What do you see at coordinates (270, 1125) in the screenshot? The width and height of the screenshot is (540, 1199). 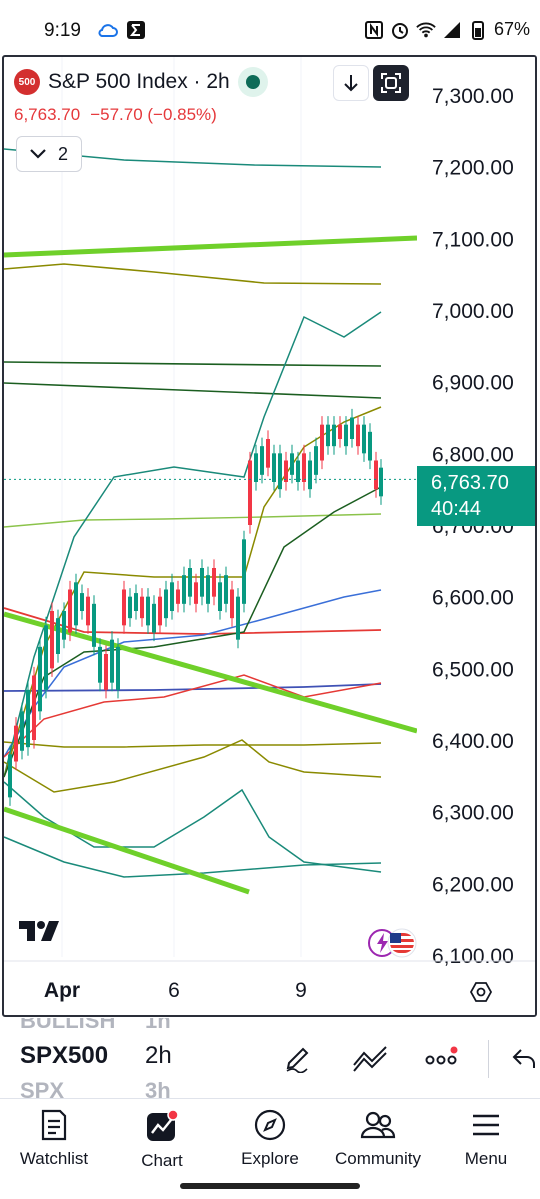 I see `compass-icon` at bounding box center [270, 1125].